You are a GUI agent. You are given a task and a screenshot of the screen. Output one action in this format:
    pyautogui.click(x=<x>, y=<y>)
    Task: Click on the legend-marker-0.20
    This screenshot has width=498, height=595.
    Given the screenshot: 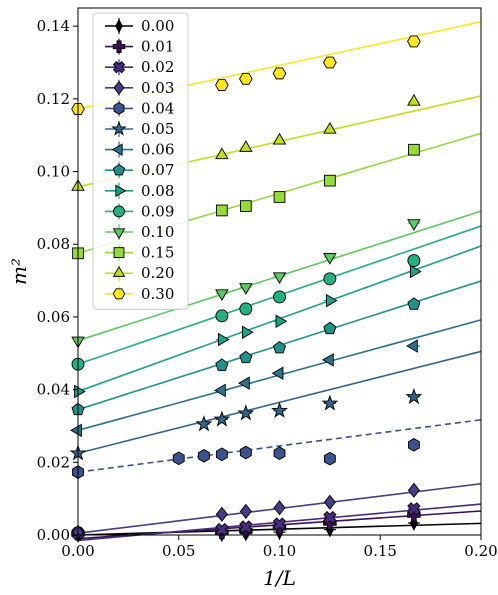 What is the action you would take?
    pyautogui.click(x=119, y=271)
    